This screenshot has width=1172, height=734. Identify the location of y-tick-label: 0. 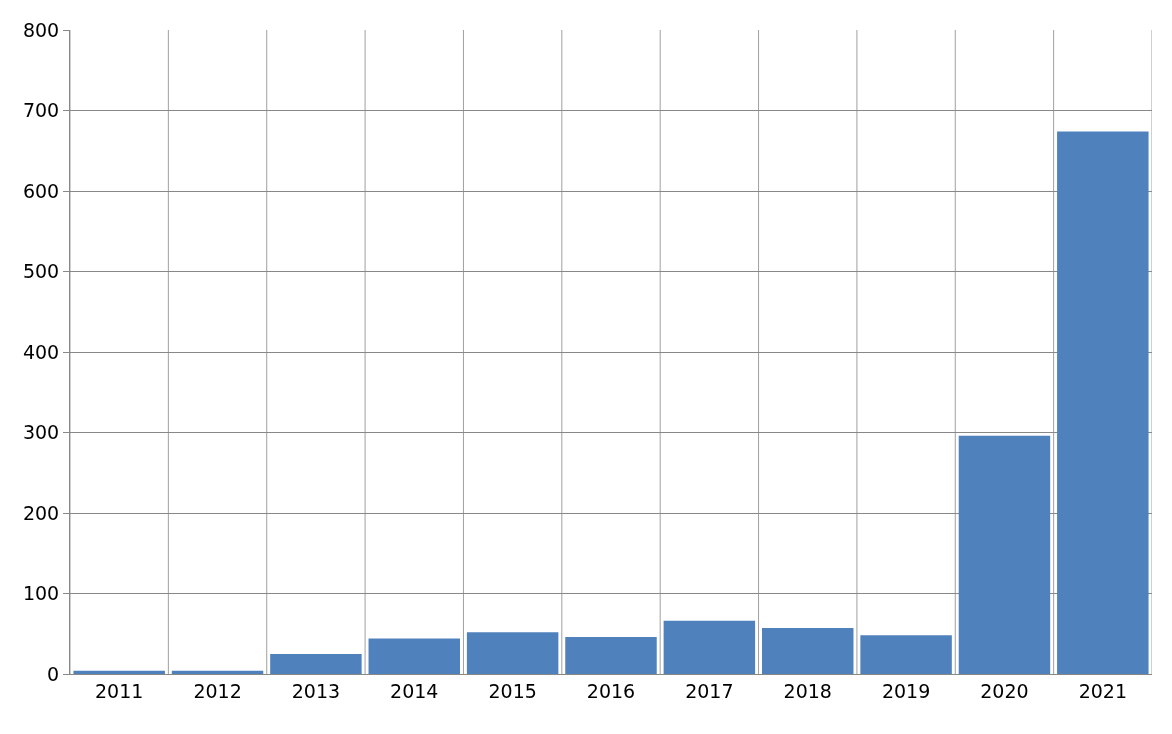
(53, 673).